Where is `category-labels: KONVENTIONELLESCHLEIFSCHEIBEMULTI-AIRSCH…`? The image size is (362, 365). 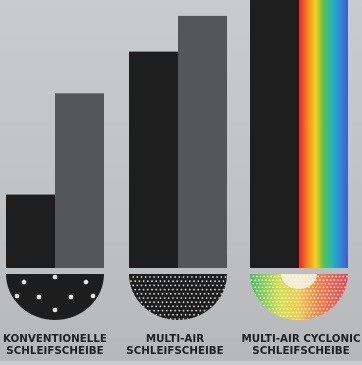
category-labels: KONVENTIONELLESCHLEIFSCHEIBEMULTI-AIRSCH… is located at coordinates (182, 345).